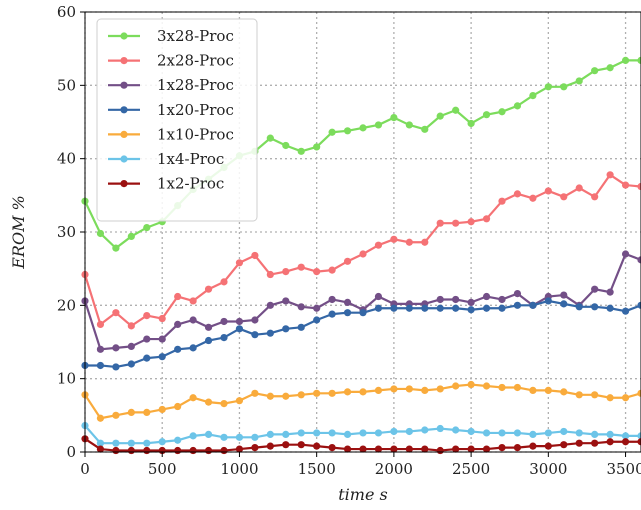  I want to click on x-tick-label: 3500, so click(623, 469).